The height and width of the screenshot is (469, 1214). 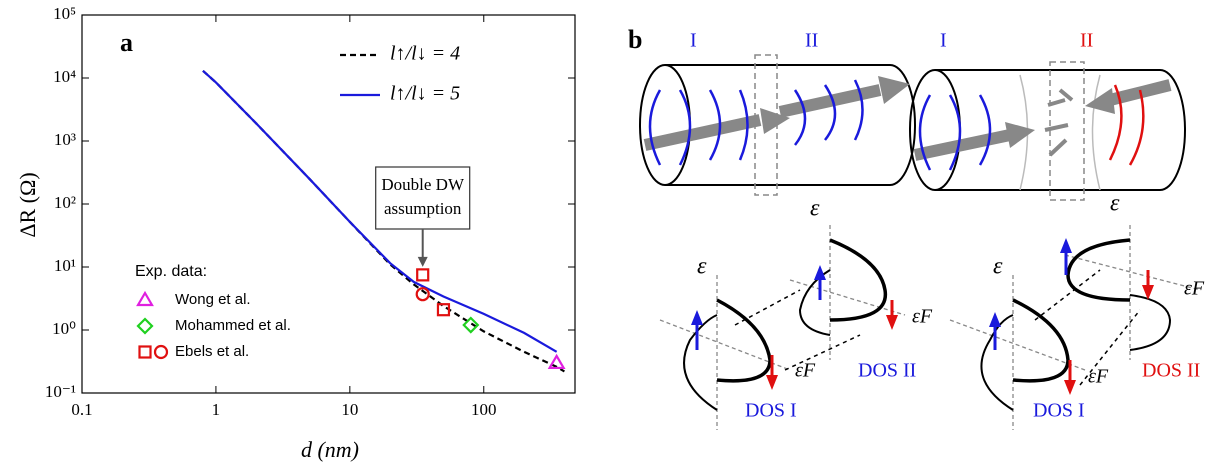 I want to click on y-tick-label: 10⁻¹, so click(x=60, y=391).